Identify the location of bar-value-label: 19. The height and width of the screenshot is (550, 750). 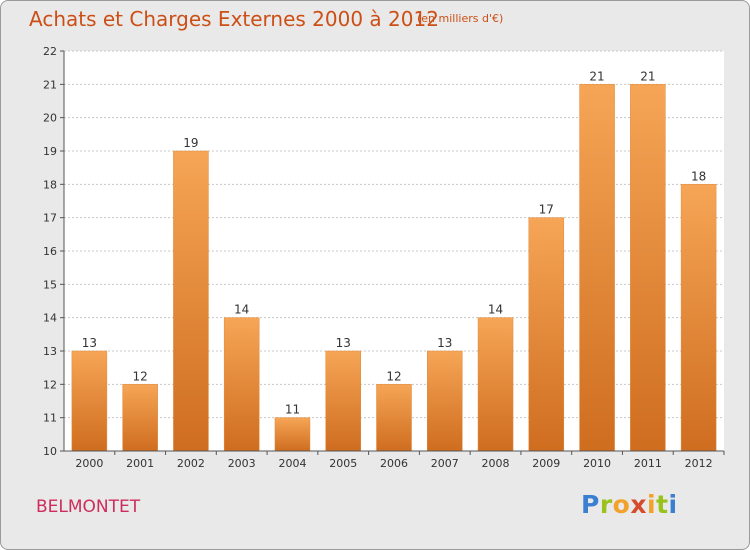
(190, 143).